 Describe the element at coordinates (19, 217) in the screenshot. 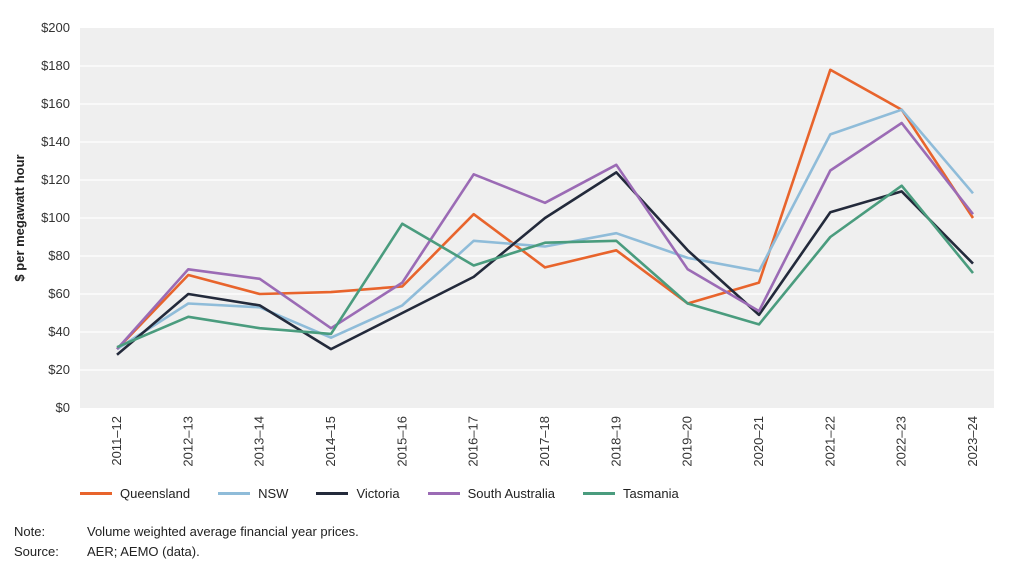

I see `y-axis-label: $ per megawatt hour` at that location.